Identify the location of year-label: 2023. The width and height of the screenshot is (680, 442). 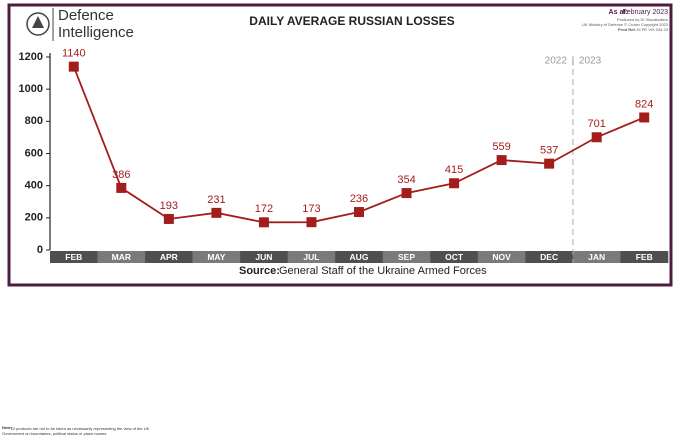
(590, 61).